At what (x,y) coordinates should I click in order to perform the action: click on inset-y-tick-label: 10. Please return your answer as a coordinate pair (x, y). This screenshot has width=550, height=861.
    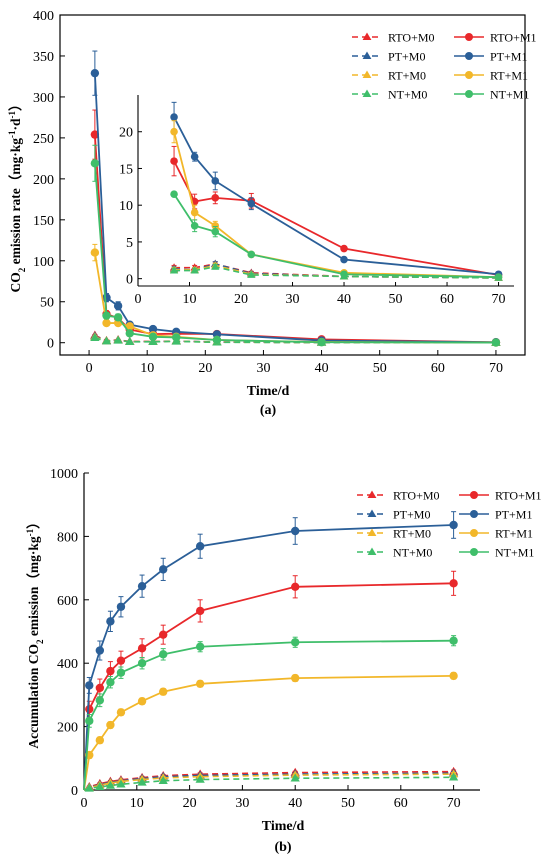
    Looking at the image, I should click on (126, 206).